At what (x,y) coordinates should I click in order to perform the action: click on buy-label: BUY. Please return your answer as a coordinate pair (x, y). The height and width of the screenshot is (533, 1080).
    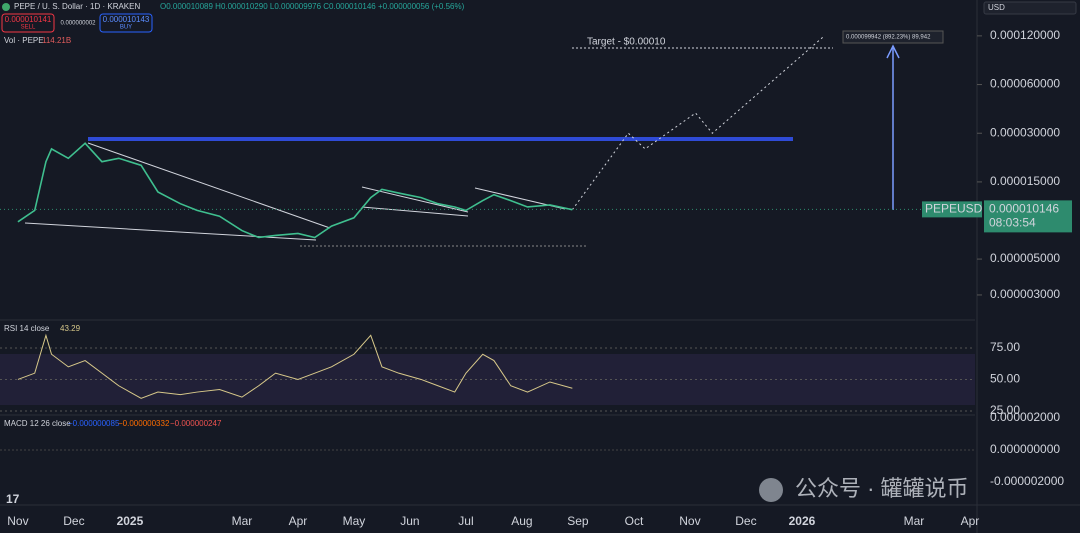
    Looking at the image, I should click on (126, 28).